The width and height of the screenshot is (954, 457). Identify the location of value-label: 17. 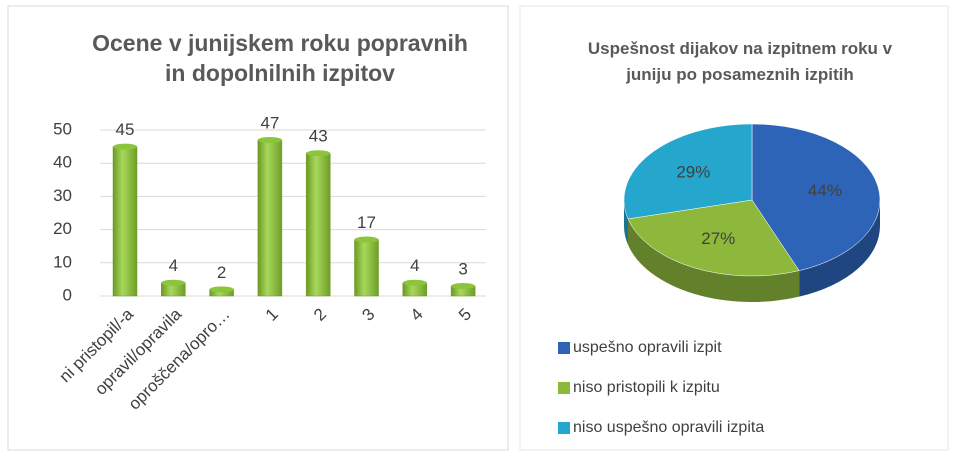
(366, 222).